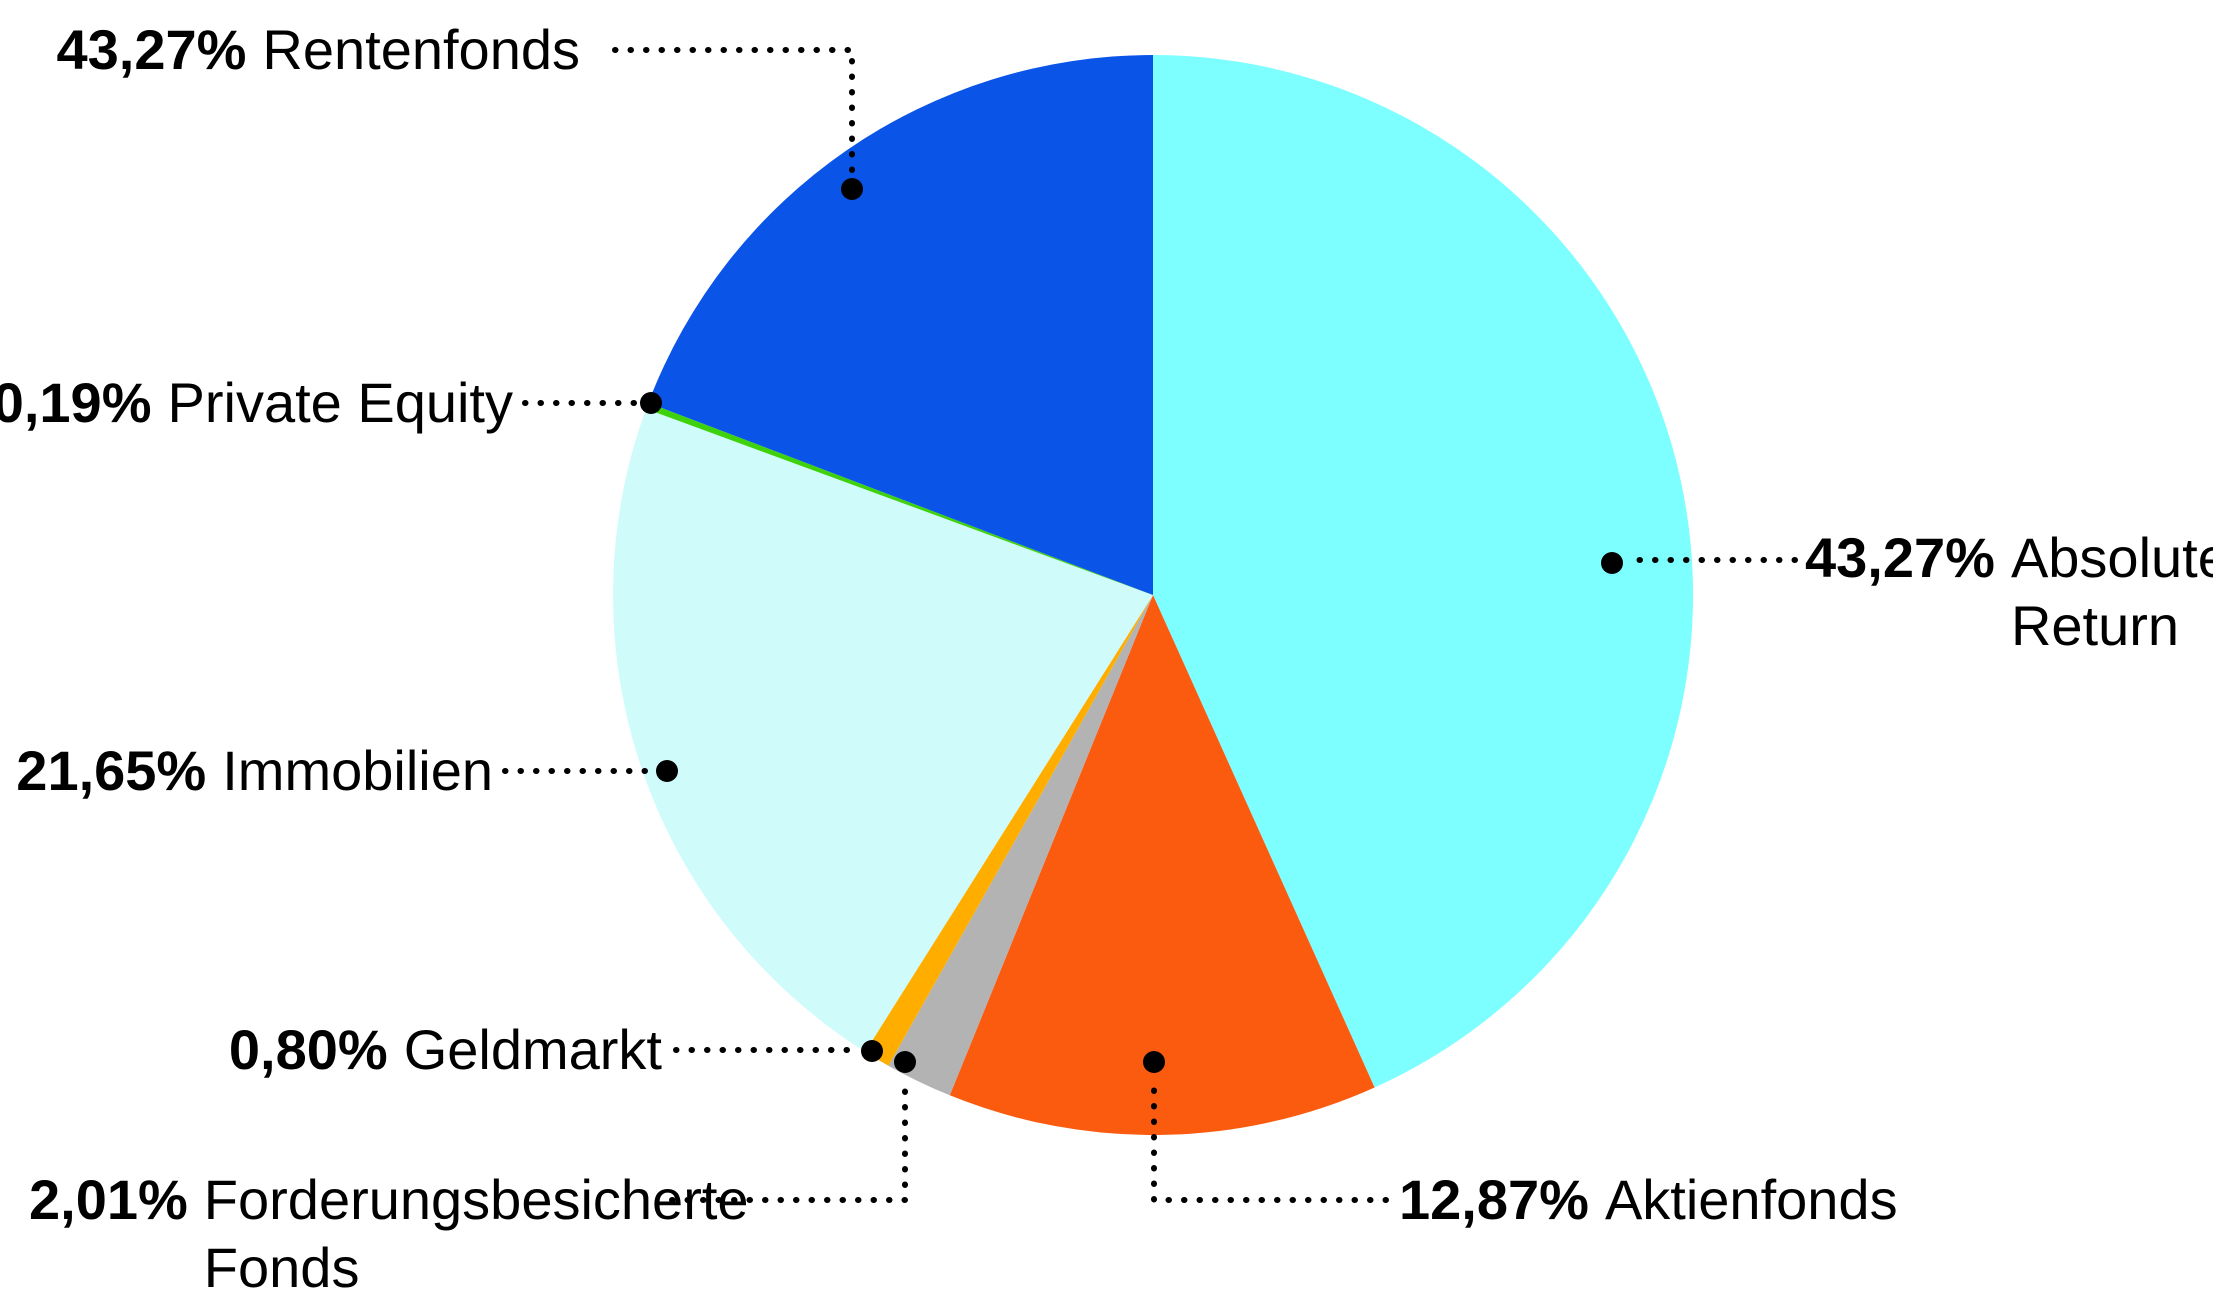 This screenshot has width=2213, height=1292. Describe the element at coordinates (852, 189) in the screenshot. I see `dot-marker-rentenfonds` at that location.